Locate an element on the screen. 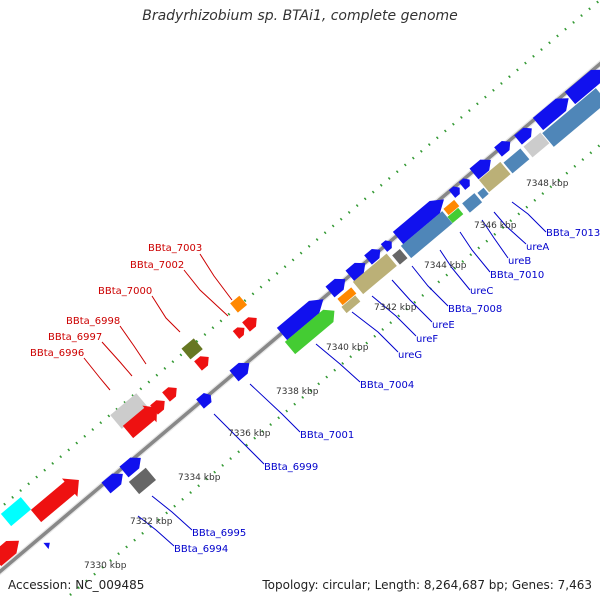 This screenshot has width=600, height=600. label-bbta-7010: BBta_7010 is located at coordinates (517, 275).